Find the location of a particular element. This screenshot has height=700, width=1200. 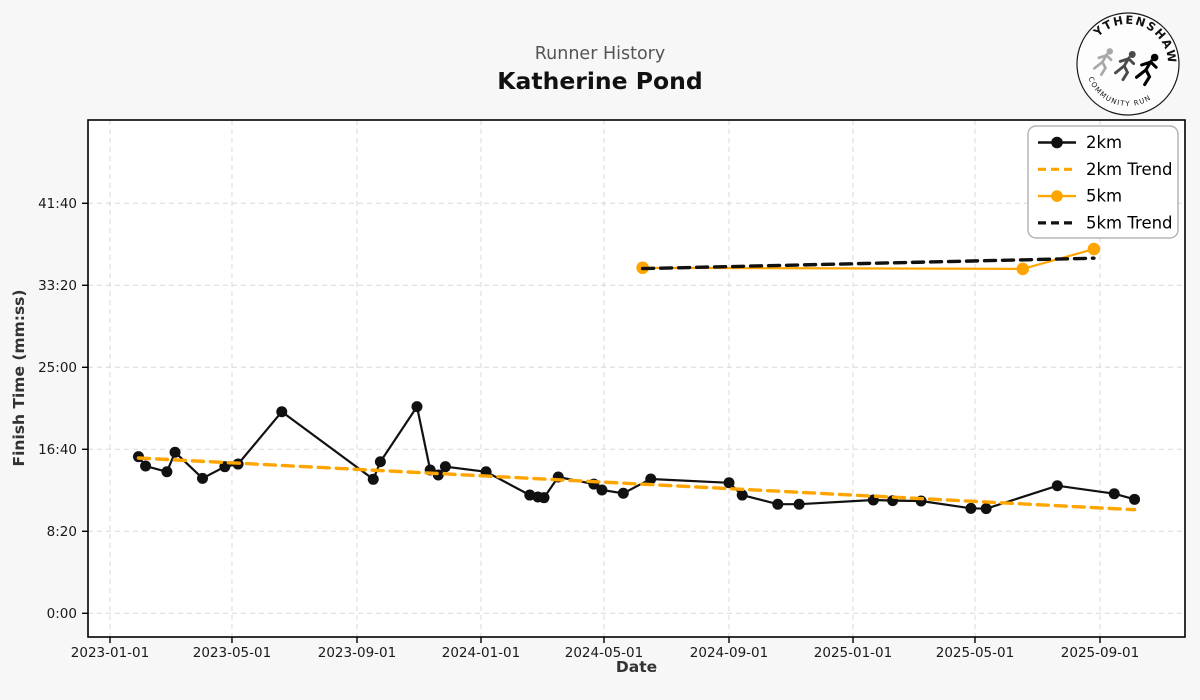

y-axis-label: Finish Time (mm:ss) is located at coordinates (19, 378).